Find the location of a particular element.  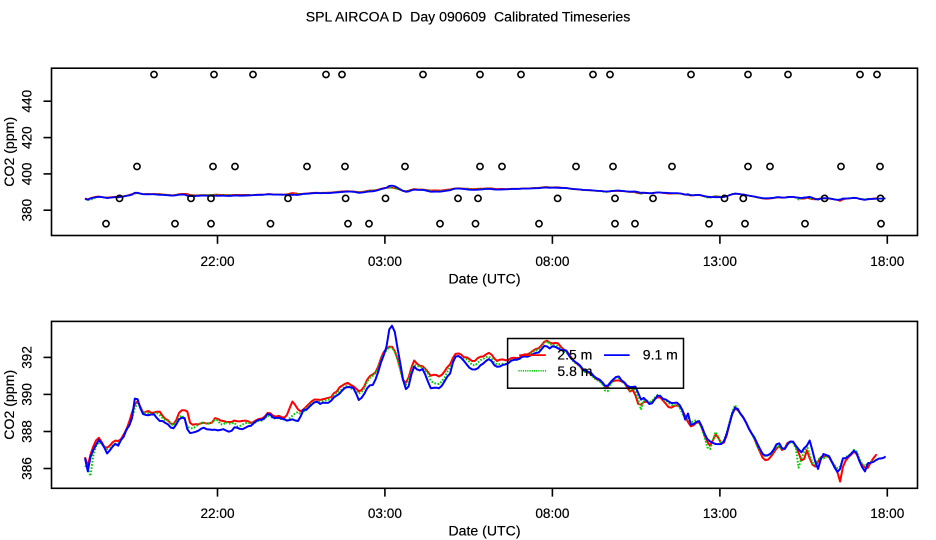

svg-text: 440 is located at coordinates (27, 100).